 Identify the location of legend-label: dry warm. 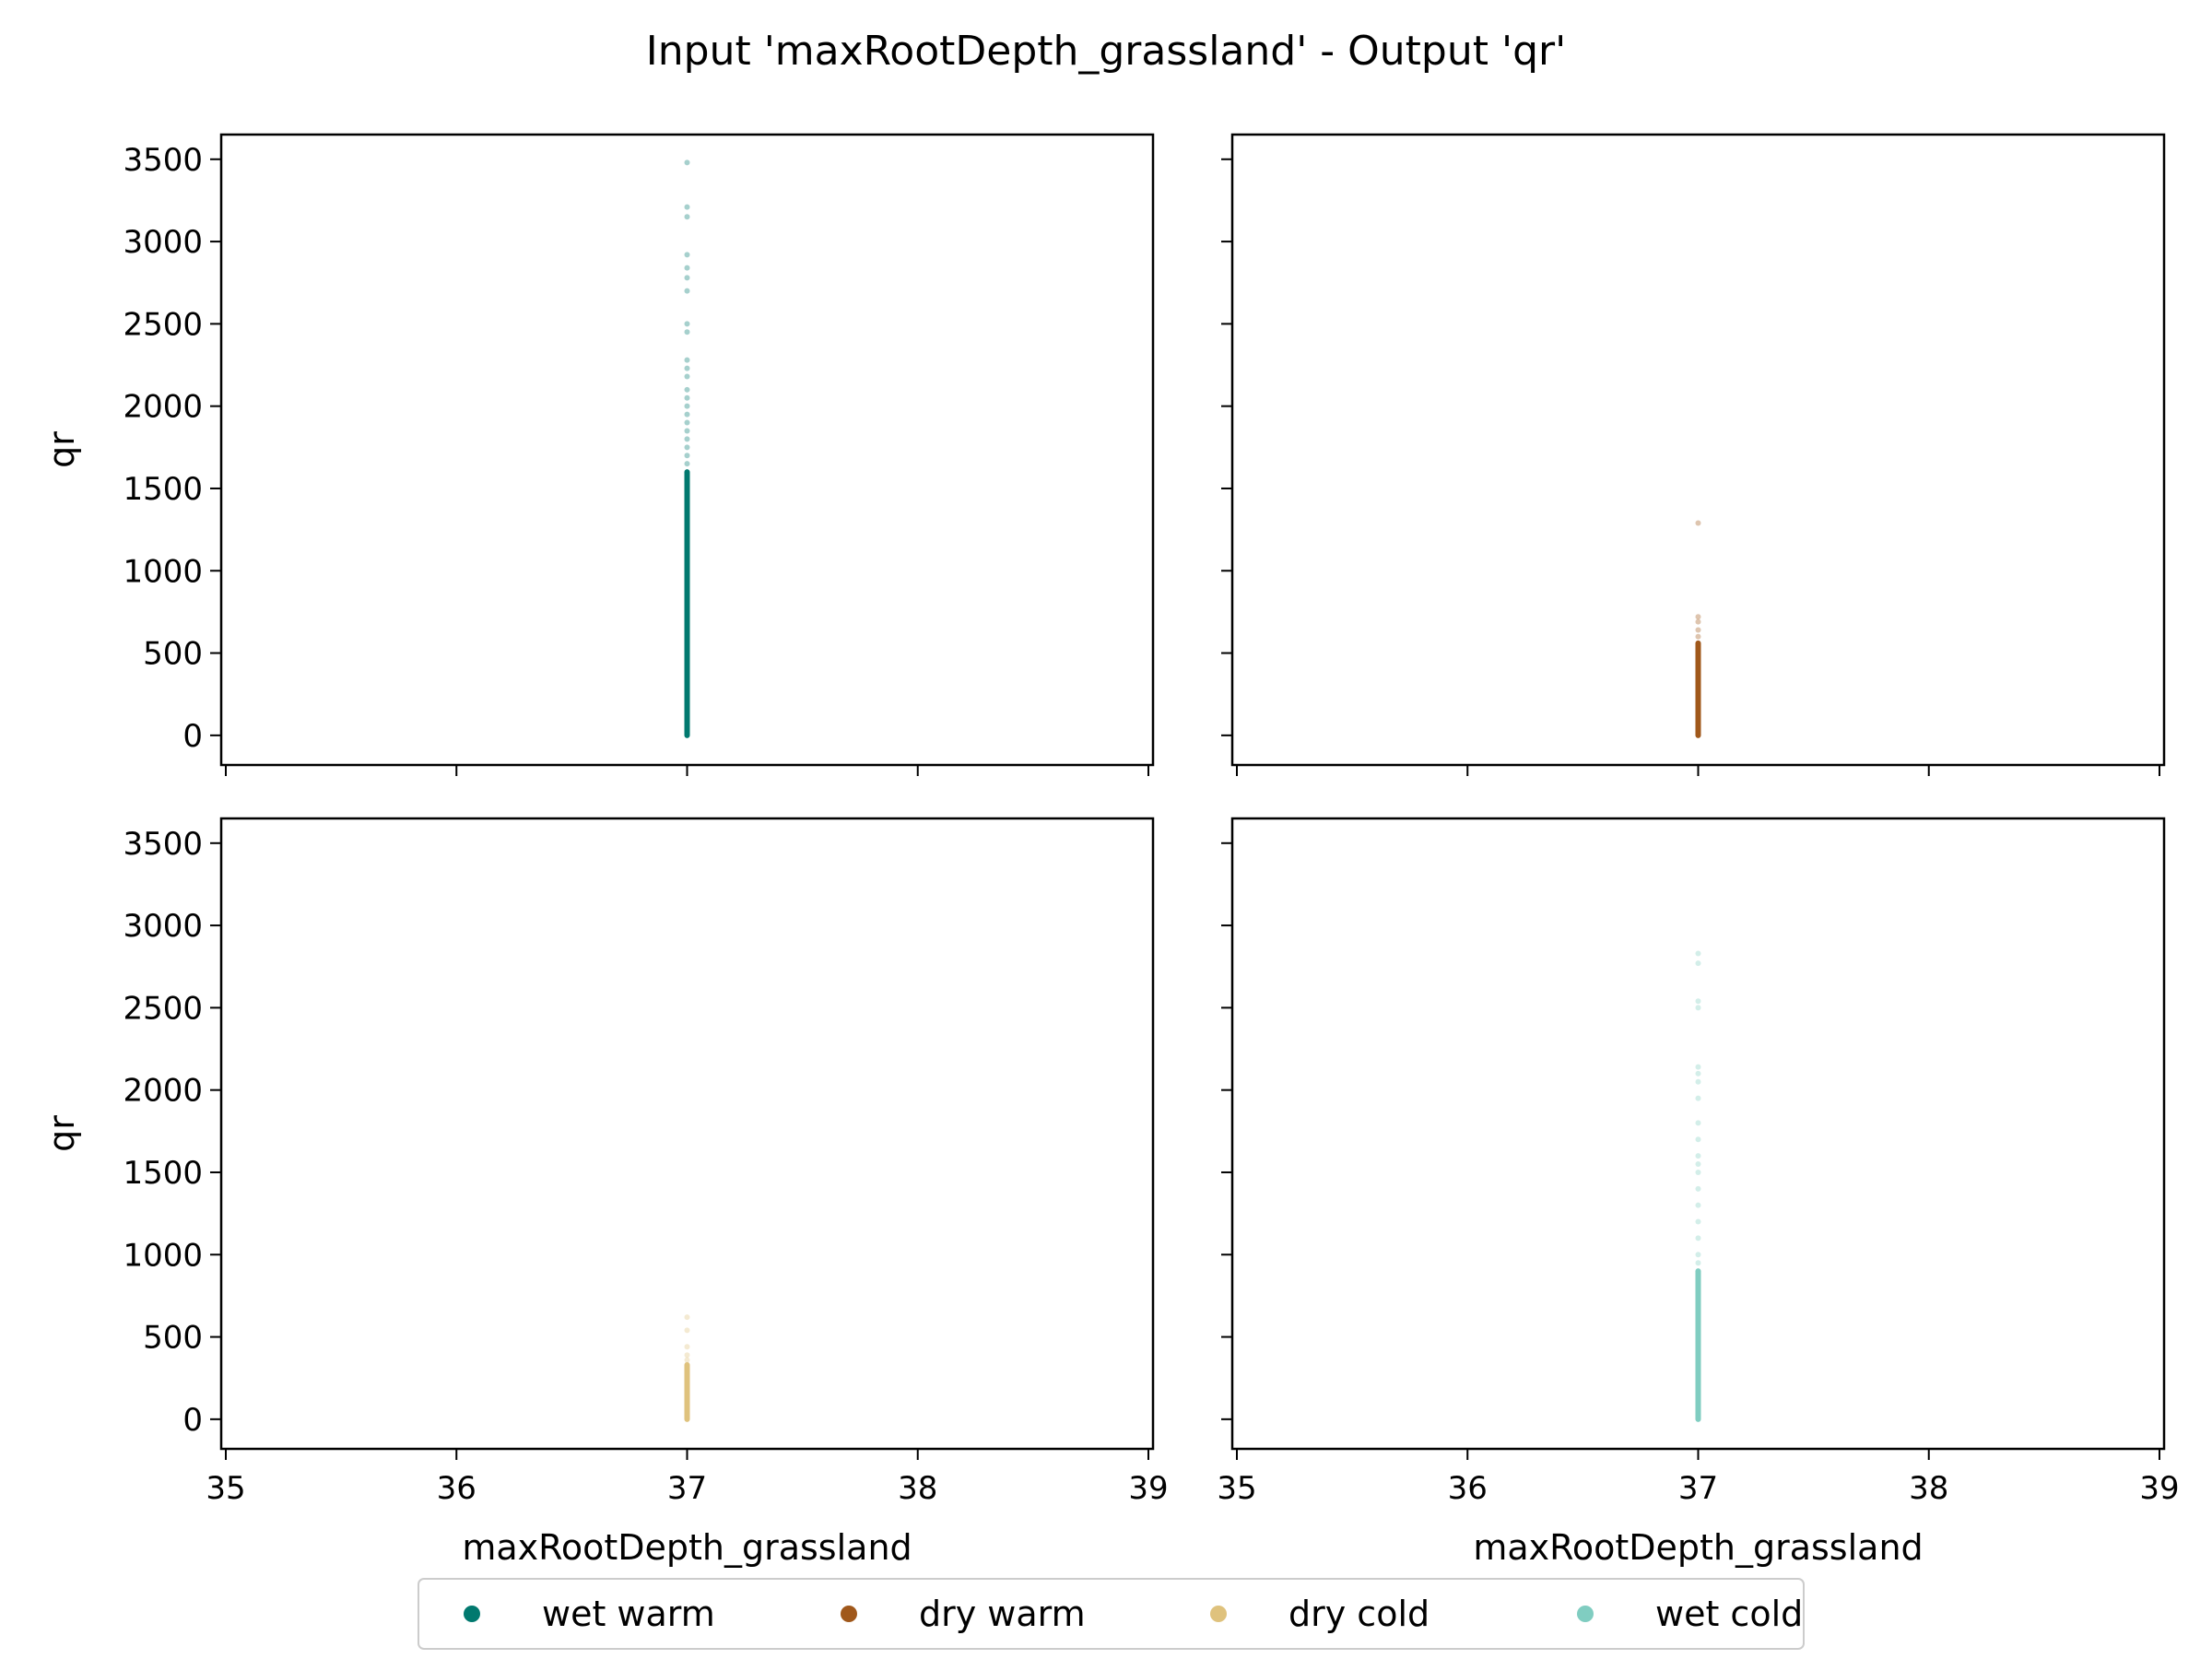
(1002, 1614).